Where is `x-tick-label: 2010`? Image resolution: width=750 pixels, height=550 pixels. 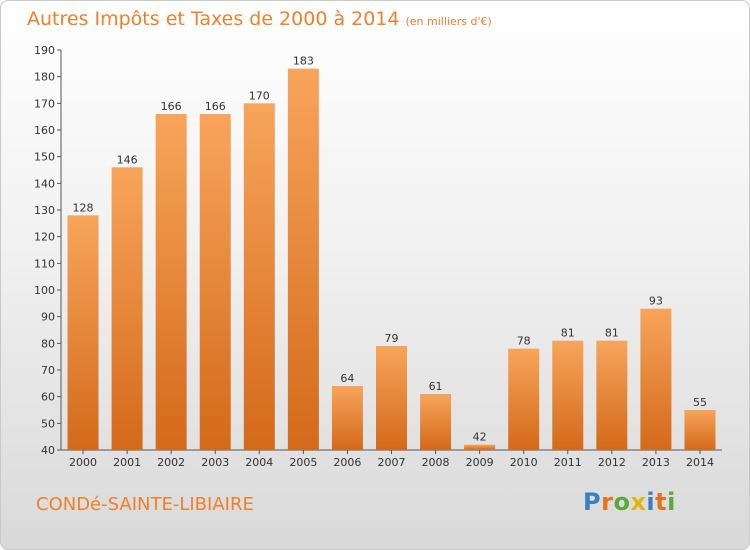 x-tick-label: 2010 is located at coordinates (524, 462).